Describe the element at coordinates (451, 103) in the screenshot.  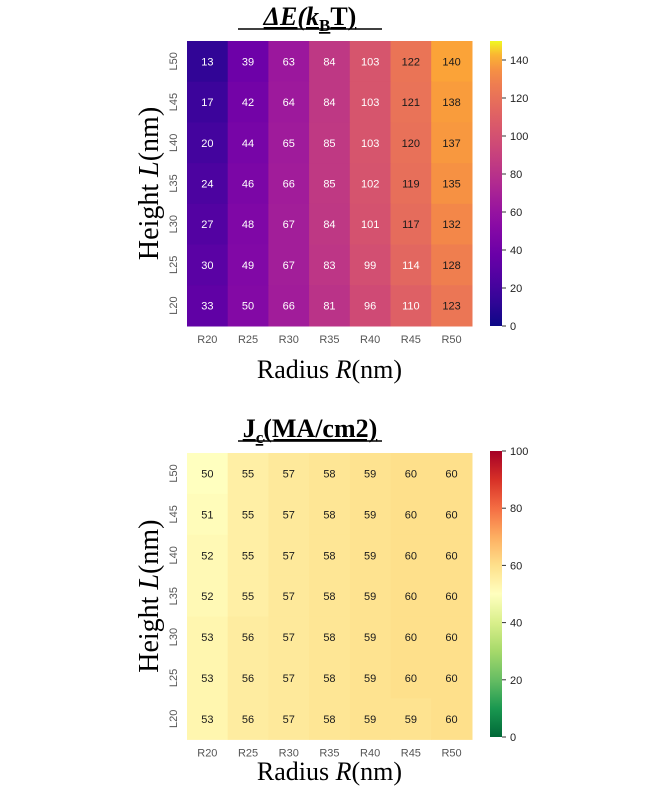
I see `cell-value-label: 138` at that location.